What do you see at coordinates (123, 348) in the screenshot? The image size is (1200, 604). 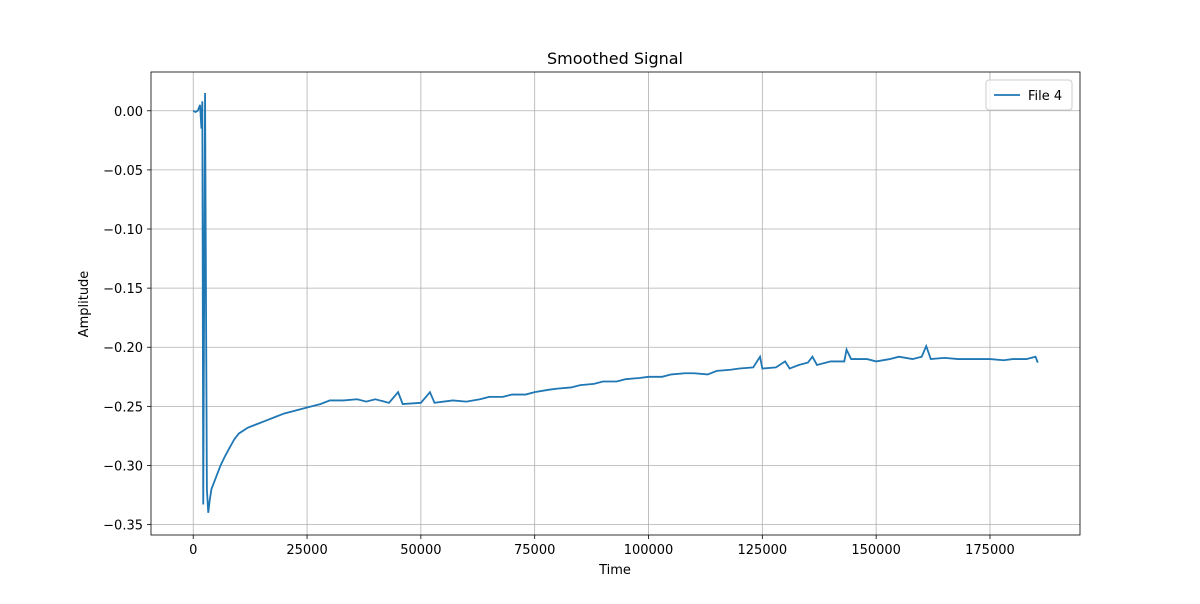 I see `y-tick-label: −0.20` at bounding box center [123, 348].